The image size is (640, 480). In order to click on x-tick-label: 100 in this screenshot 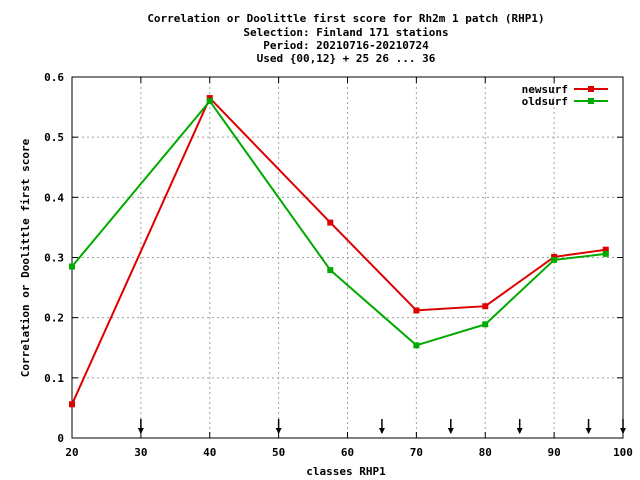, I will do `click(623, 452)`.